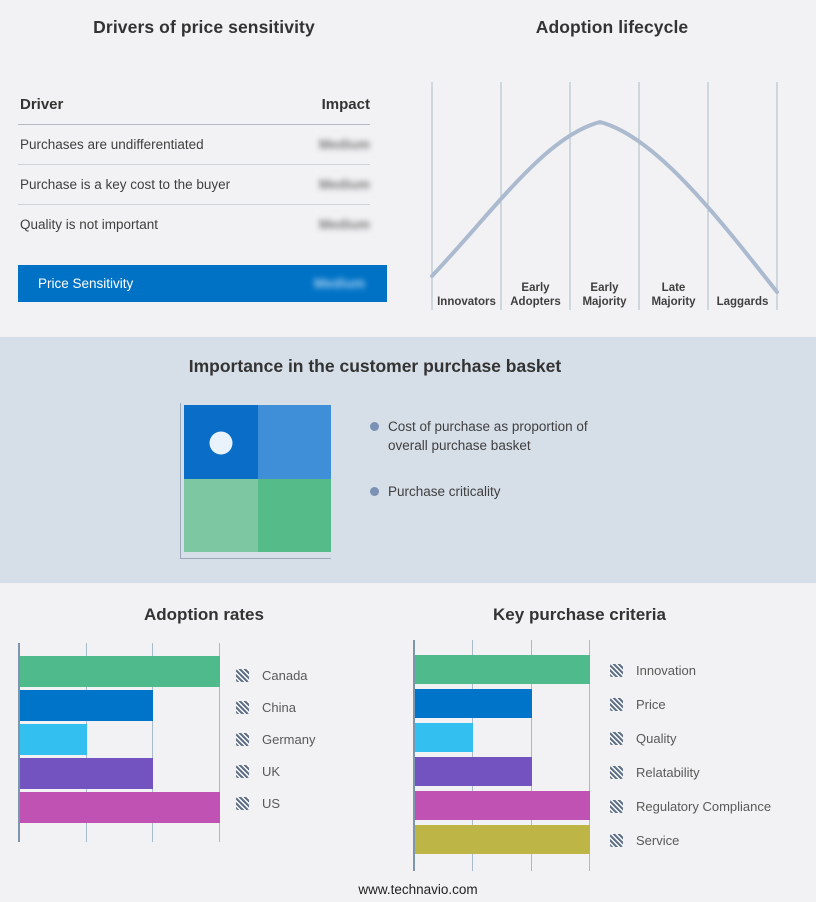  I want to click on bar-row-price, so click(502, 703).